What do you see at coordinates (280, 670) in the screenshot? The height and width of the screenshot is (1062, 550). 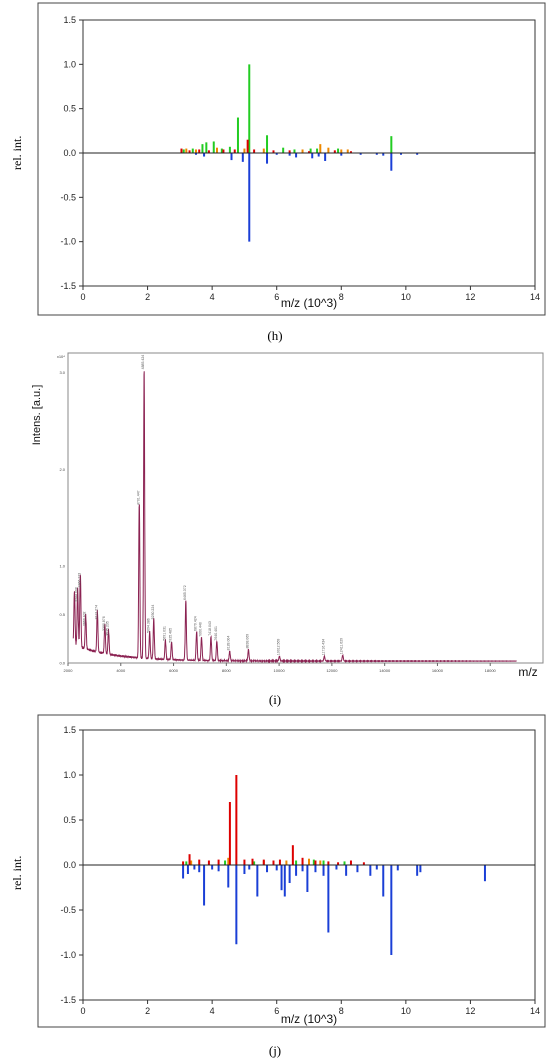 I see `x-tick-label: 10000` at bounding box center [280, 670].